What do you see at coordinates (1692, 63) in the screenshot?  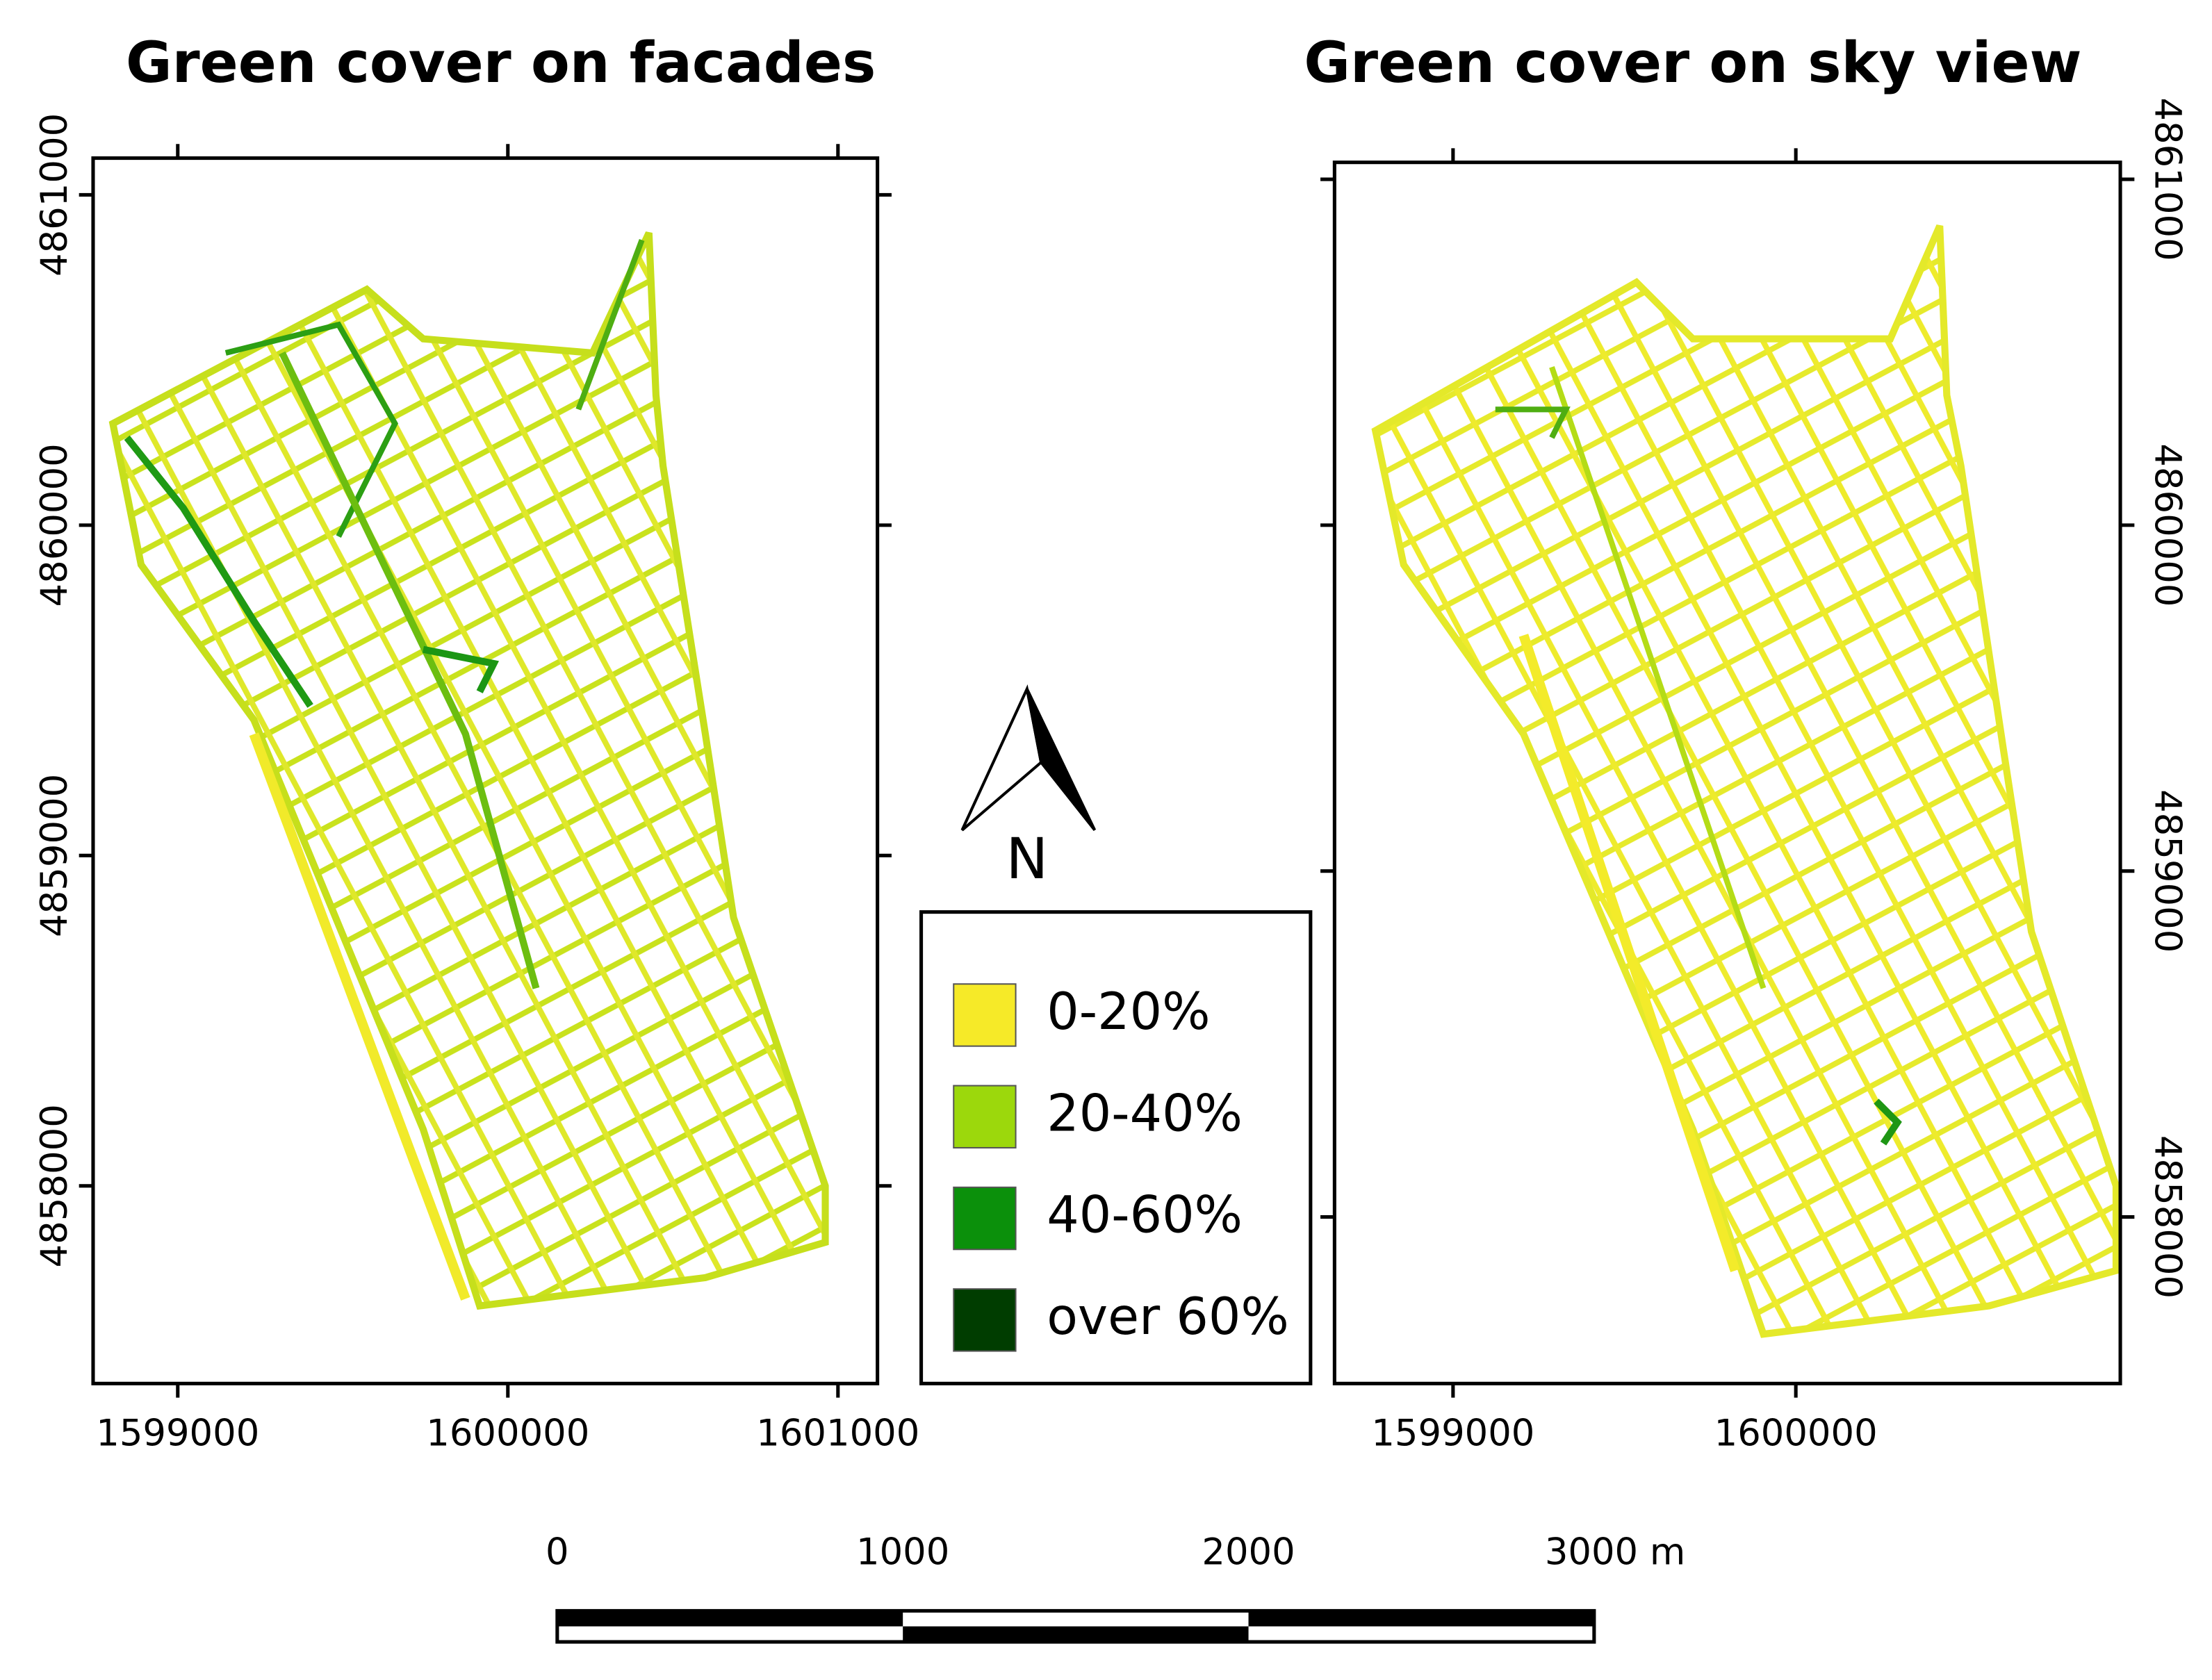 I see `panel-title: Green cover on sky view` at bounding box center [1692, 63].